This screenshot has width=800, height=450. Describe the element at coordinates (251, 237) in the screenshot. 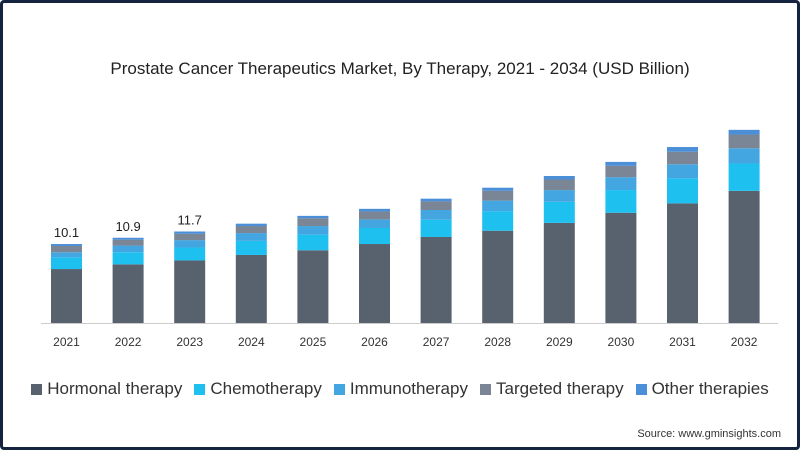

I see `bar-2024-immunotherapy` at that location.